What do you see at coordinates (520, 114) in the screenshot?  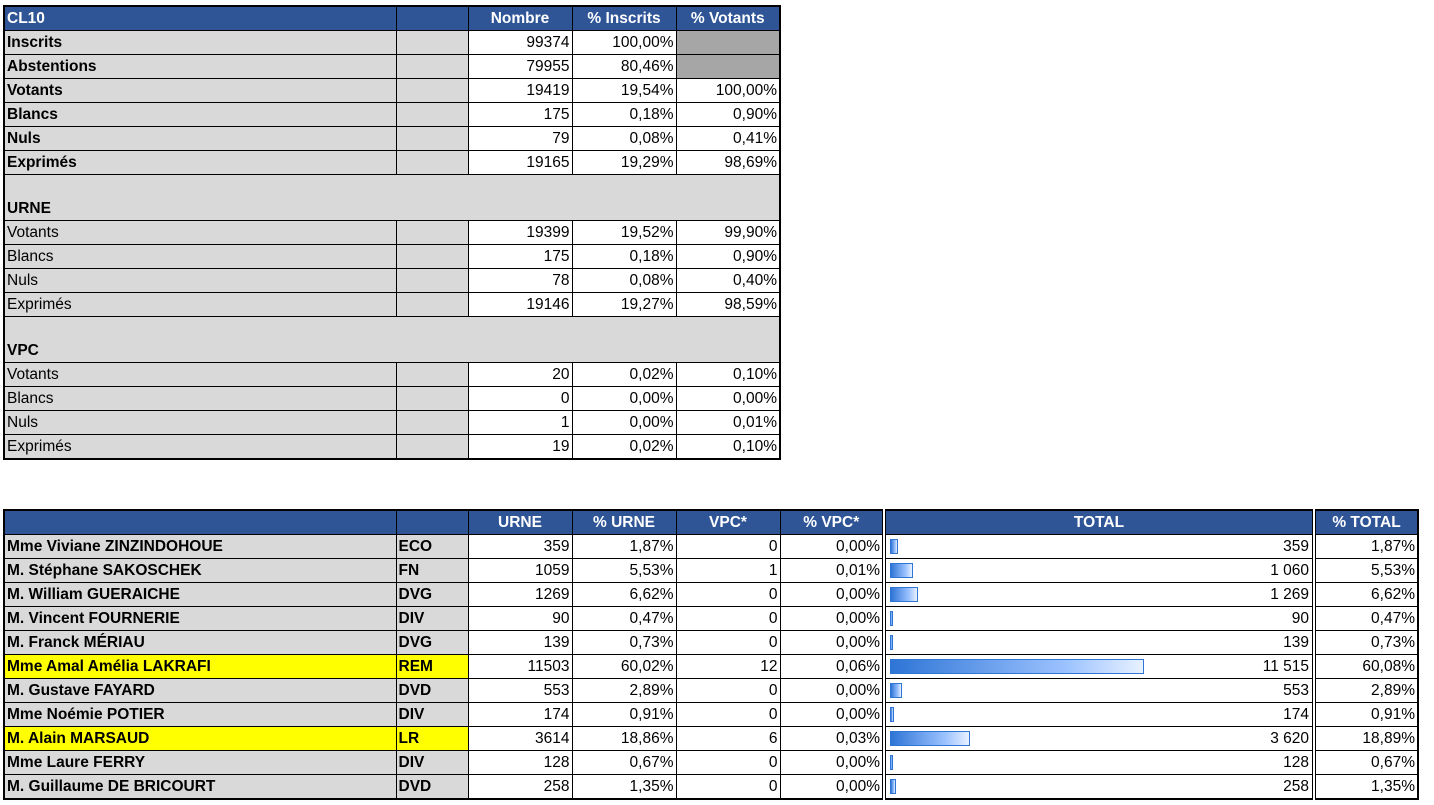 I see `row-nombre: 175` at bounding box center [520, 114].